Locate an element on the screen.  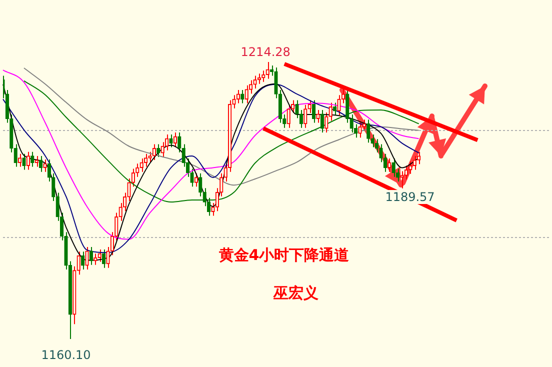
text: 1160.10 is located at coordinates (66, 355).